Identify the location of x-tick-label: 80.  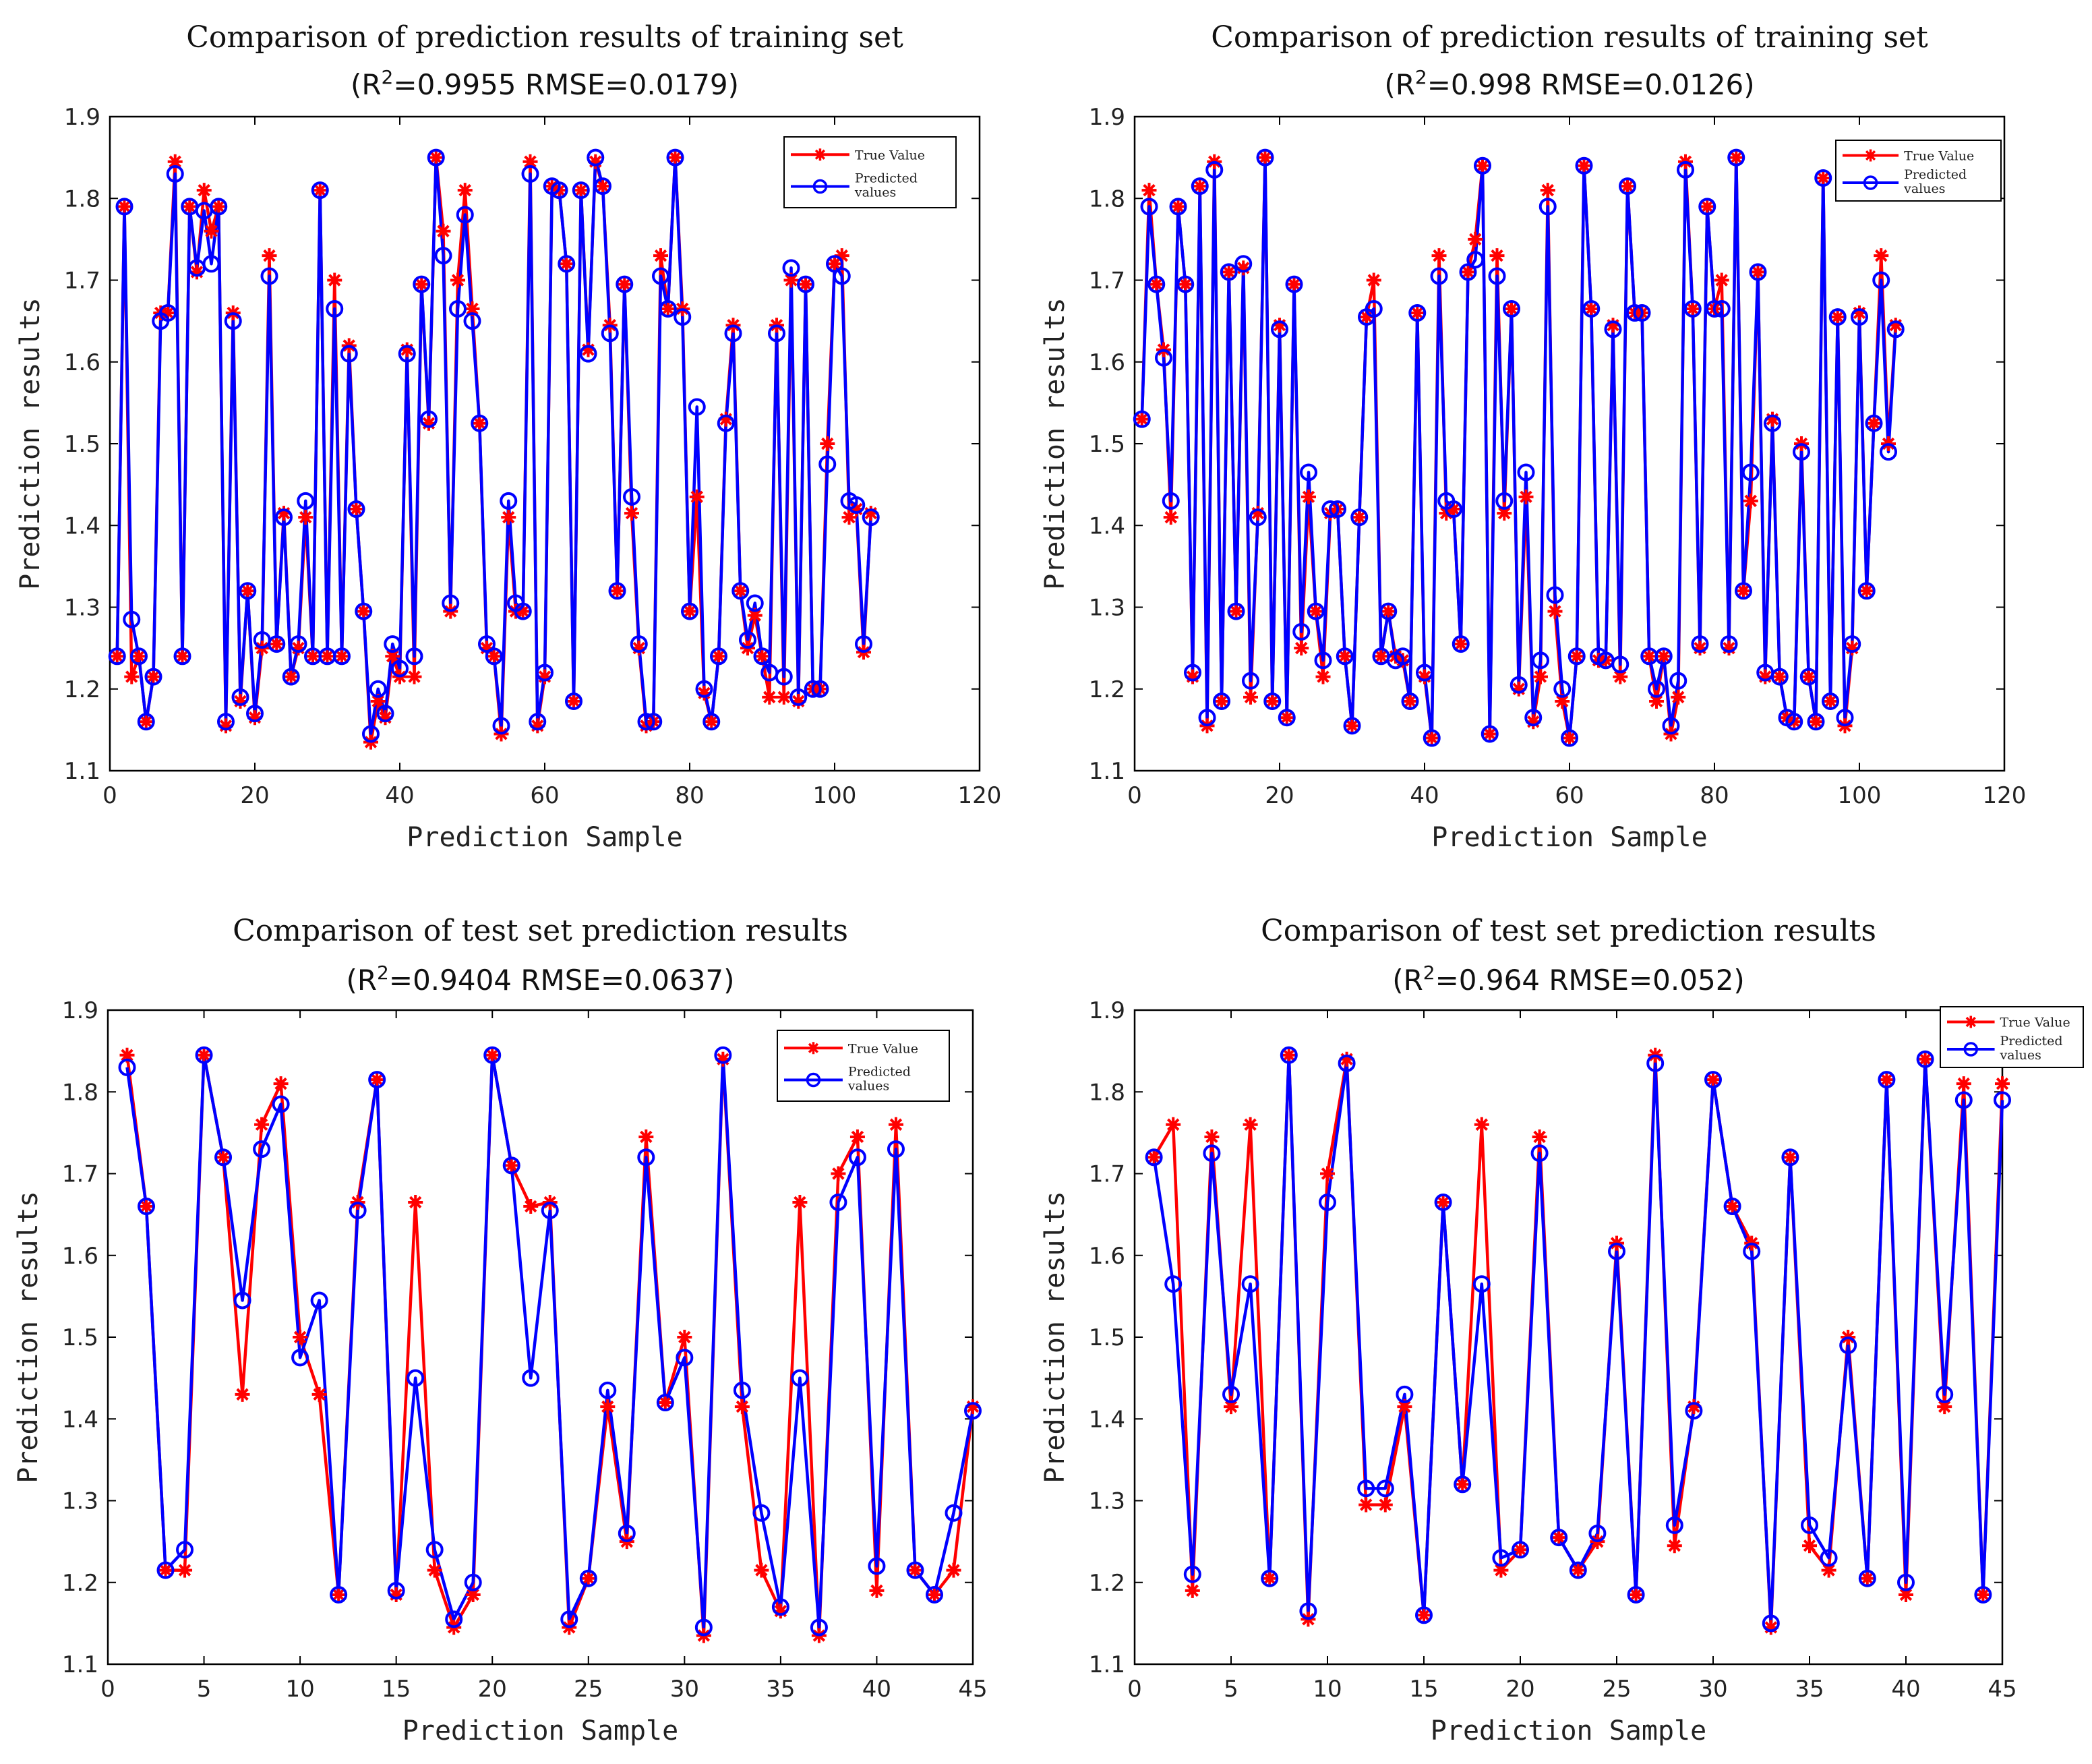
(689, 795).